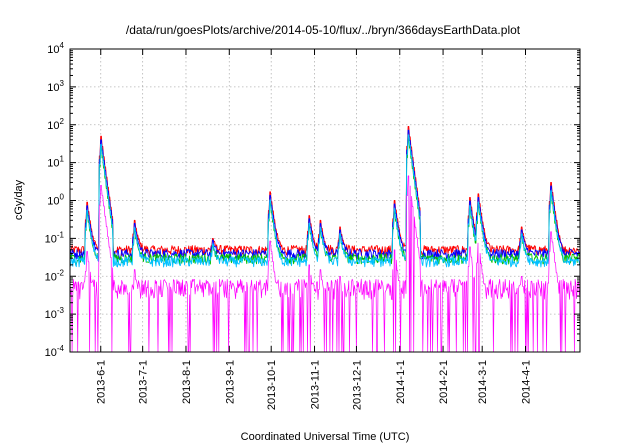  What do you see at coordinates (55, 351) in the screenshot?
I see `y-tick-label: 10⁻⁴` at bounding box center [55, 351].